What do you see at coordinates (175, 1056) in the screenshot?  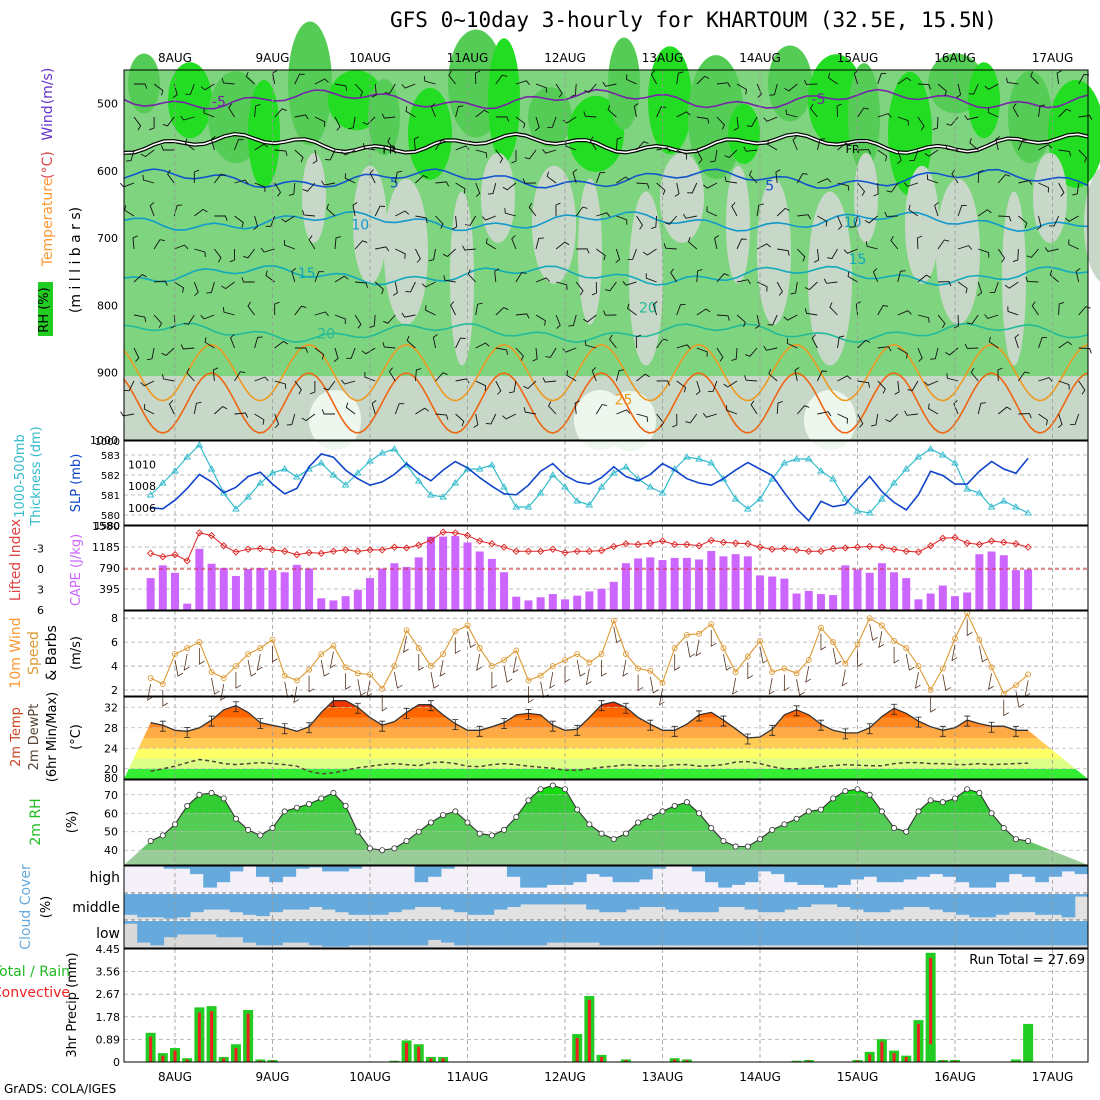 I see `precip-conv-bar` at bounding box center [175, 1056].